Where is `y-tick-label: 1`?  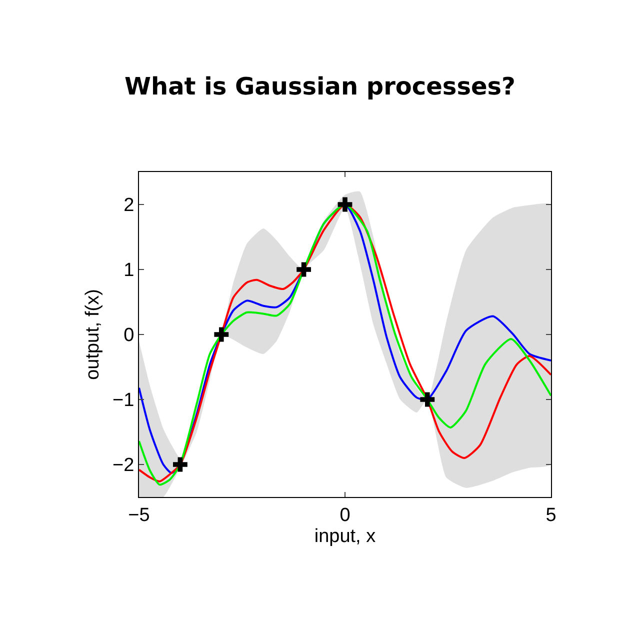
y-tick-label: 1 is located at coordinates (129, 271).